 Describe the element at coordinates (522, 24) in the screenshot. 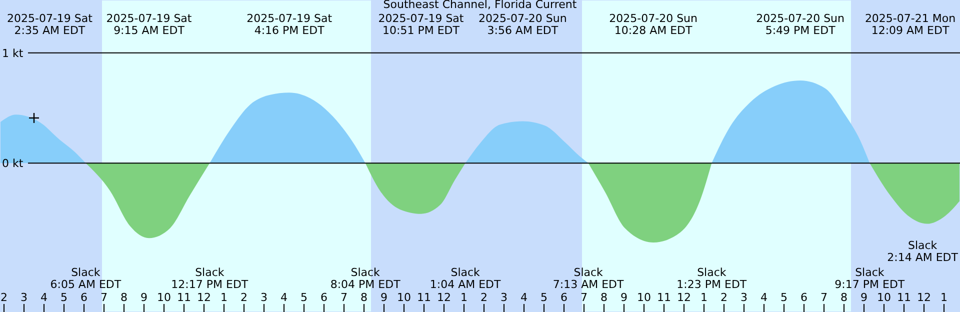

I see `annotation: 2025-07-20 Sun 3:56 AM EDT` at that location.